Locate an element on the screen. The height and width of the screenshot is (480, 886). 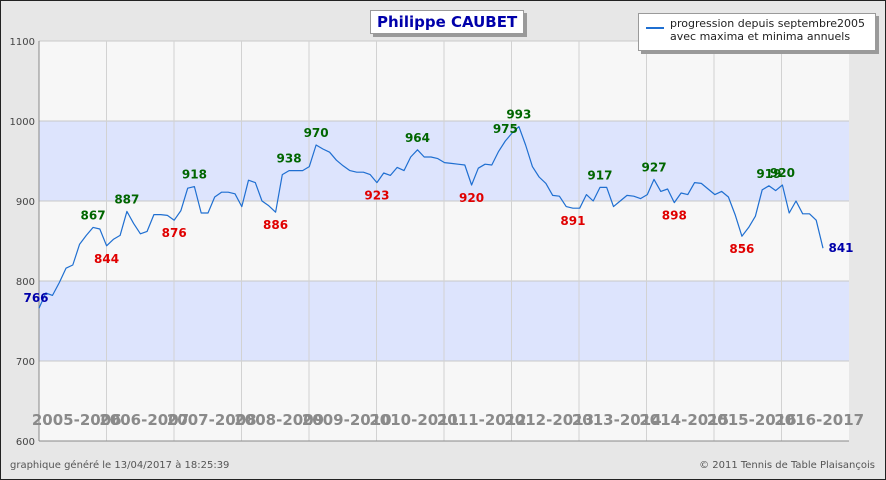
season-label-2012-2013: 2012-2013 is located at coordinates (549, 420).